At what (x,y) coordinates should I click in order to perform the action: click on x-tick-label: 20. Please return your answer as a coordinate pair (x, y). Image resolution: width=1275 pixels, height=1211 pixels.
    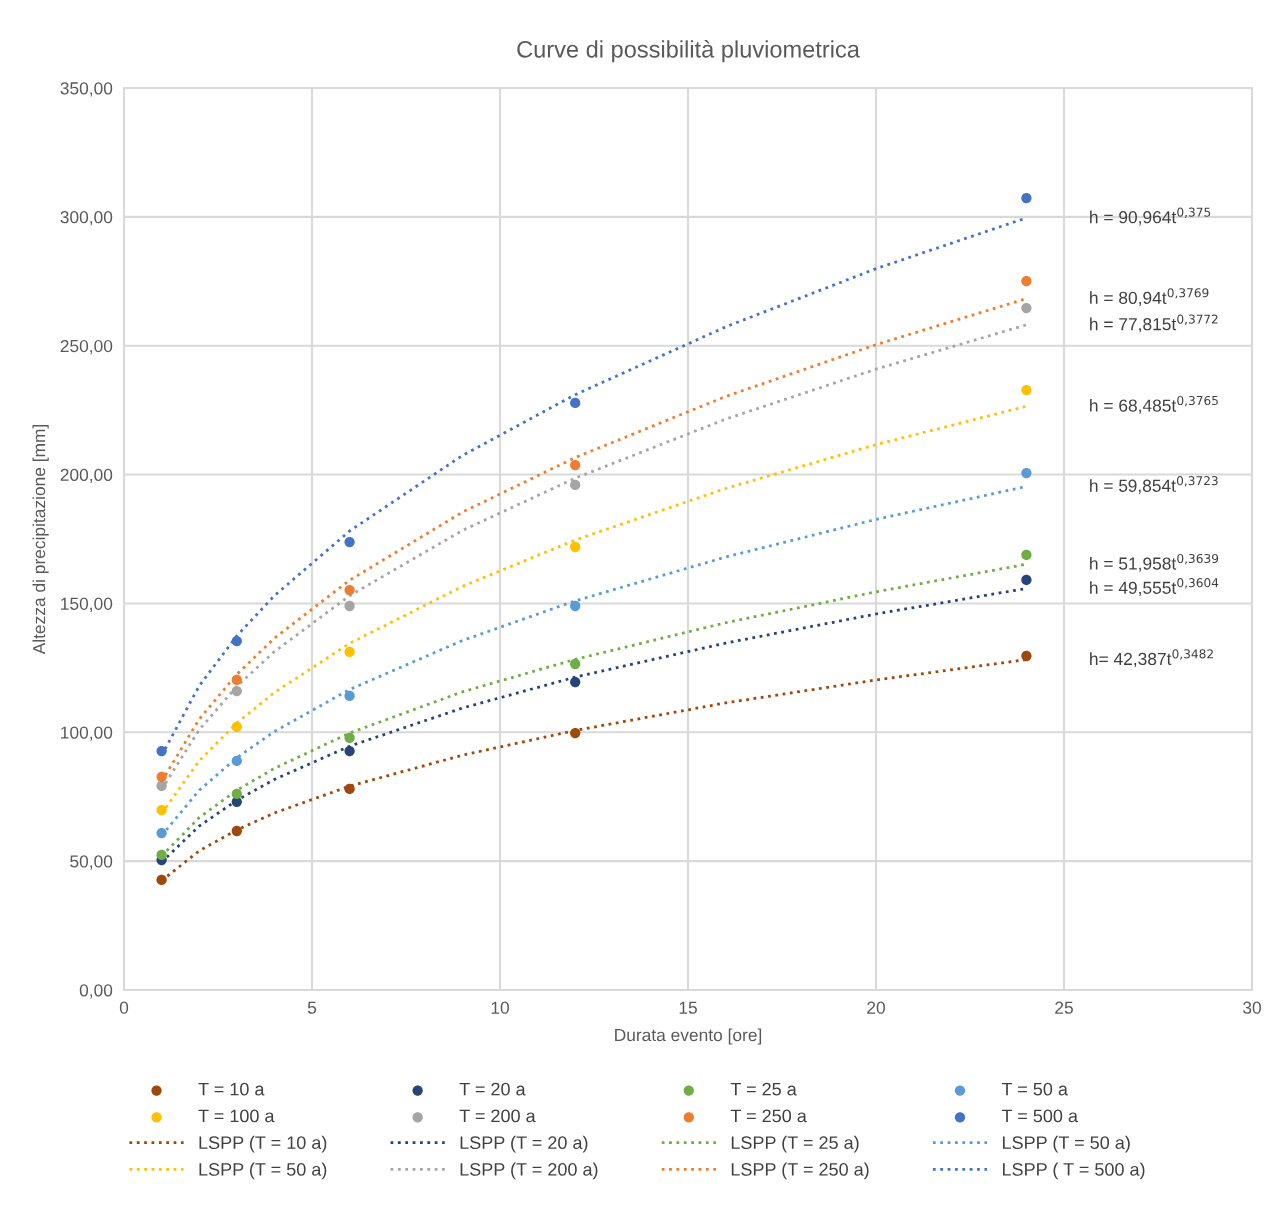
    Looking at the image, I should click on (876, 1007).